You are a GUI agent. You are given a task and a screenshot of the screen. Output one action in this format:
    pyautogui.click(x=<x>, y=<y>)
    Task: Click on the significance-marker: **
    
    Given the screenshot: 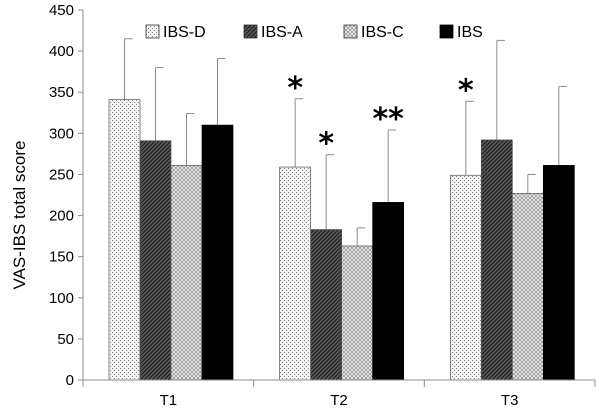 What is the action you would take?
    pyautogui.click(x=388, y=119)
    